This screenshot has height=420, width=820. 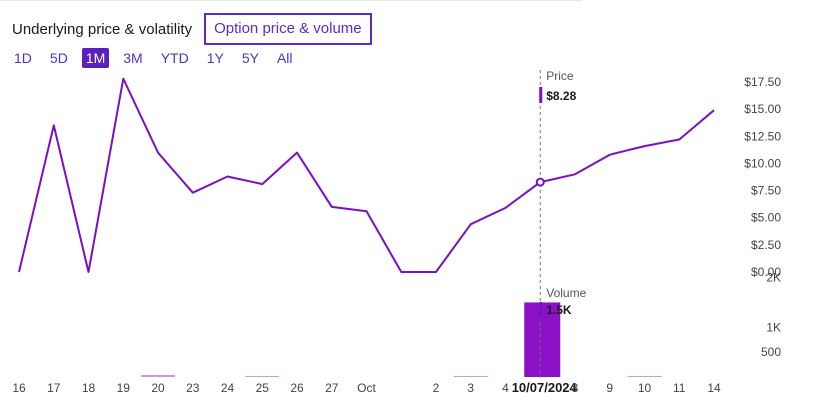 I want to click on price-tick-label: $2.50, so click(x=766, y=245).